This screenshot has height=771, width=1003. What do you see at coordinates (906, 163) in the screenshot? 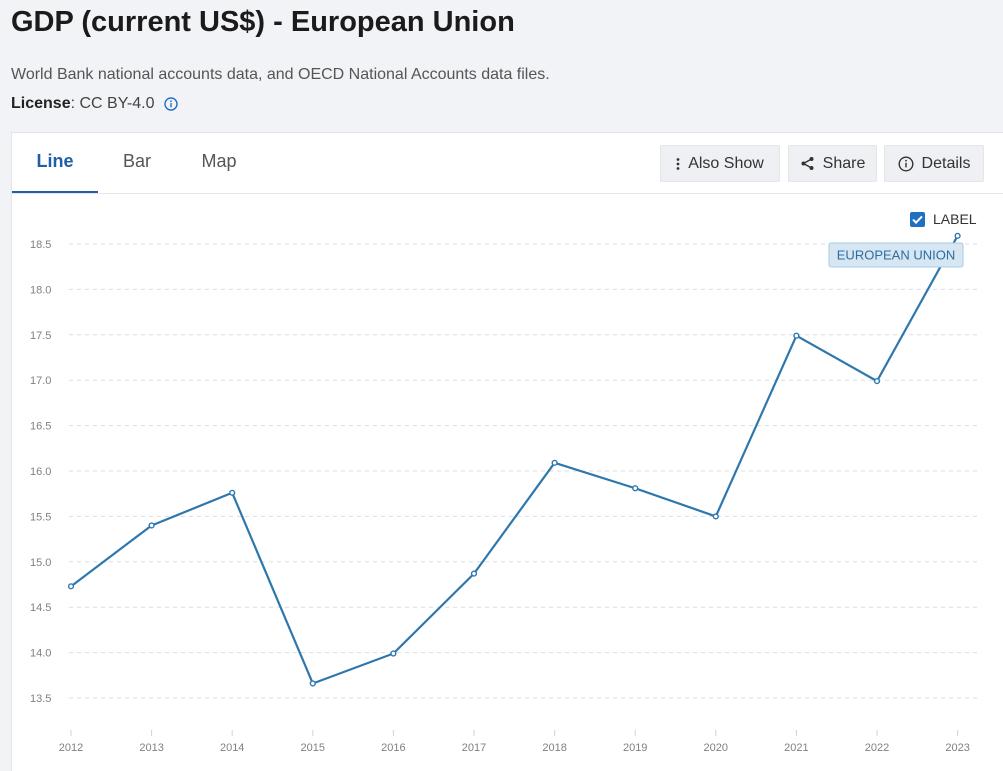
I see `info-circle-icon` at bounding box center [906, 163].